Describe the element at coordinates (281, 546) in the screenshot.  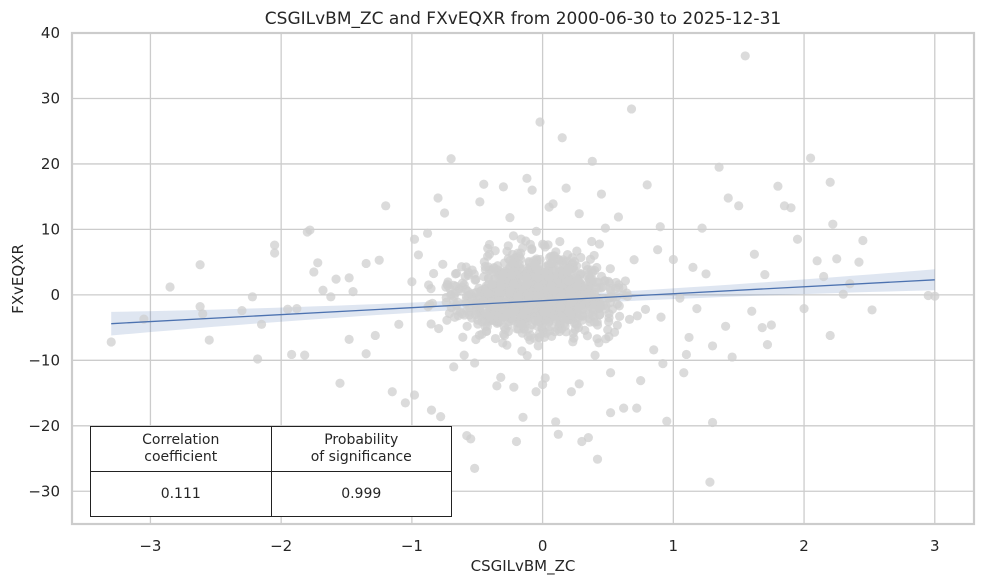
I see `x-tick-label: −2` at that location.